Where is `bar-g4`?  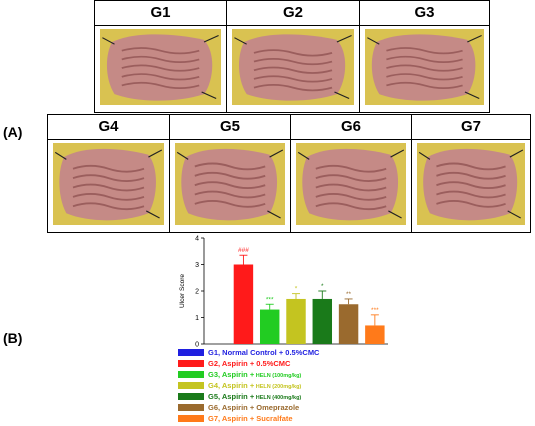 bar-g4 is located at coordinates (296, 321).